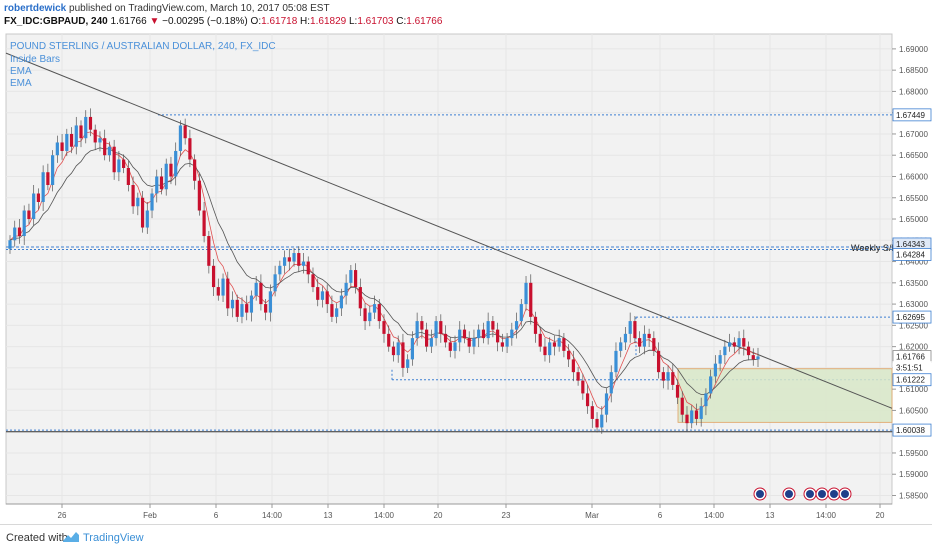 Image resolution: width=932 pixels, height=551 pixels. I want to click on target-zone, so click(785, 395).